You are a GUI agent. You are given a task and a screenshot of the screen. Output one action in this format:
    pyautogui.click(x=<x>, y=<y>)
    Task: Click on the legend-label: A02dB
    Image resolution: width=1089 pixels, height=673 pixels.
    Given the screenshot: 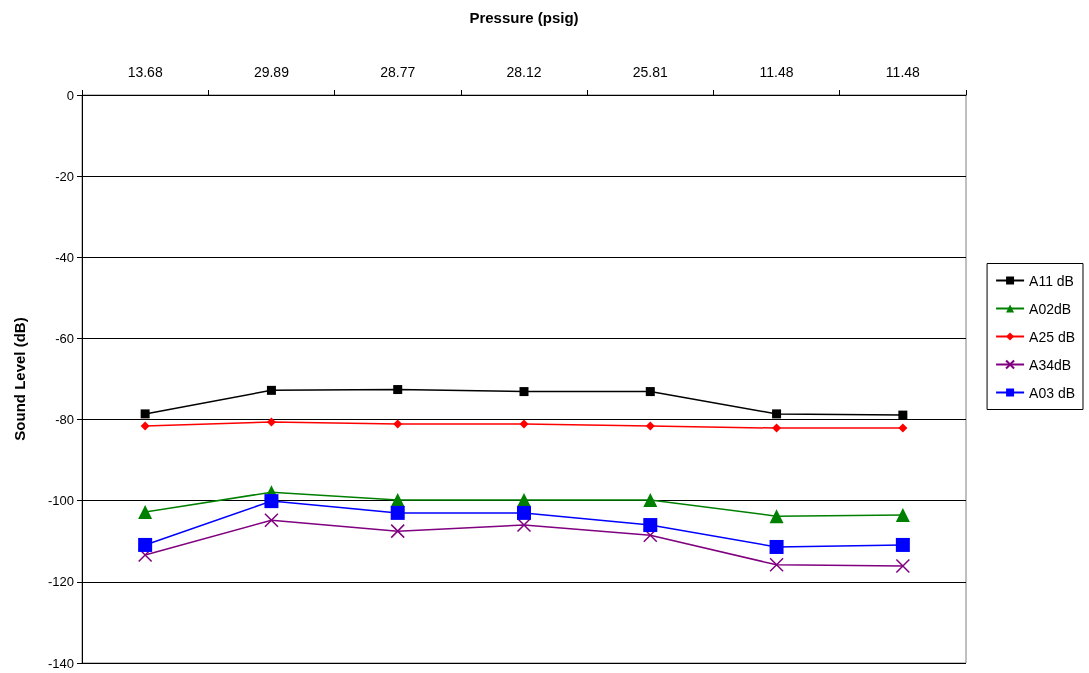 What is the action you would take?
    pyautogui.click(x=1050, y=308)
    